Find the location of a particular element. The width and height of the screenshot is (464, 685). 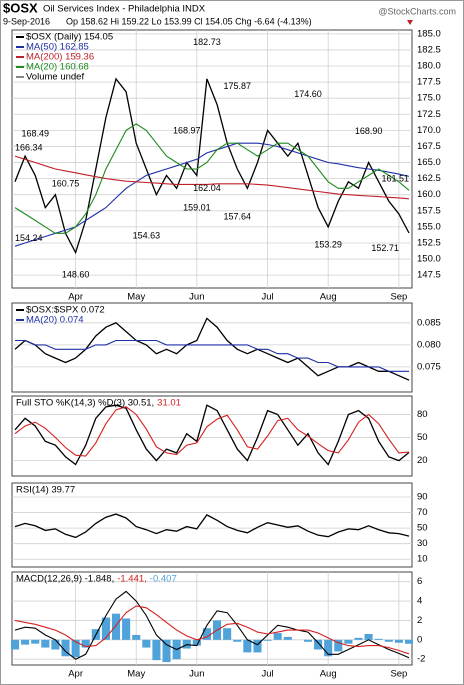

y-tick-label: -2 is located at coordinates (421, 659).